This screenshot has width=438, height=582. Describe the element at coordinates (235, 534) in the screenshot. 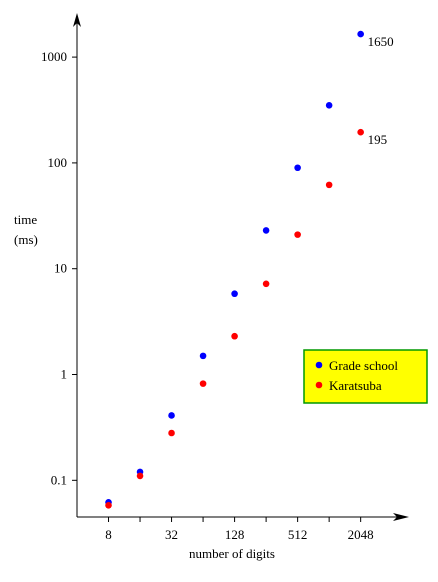

I see `x-tick-label: 128` at that location.